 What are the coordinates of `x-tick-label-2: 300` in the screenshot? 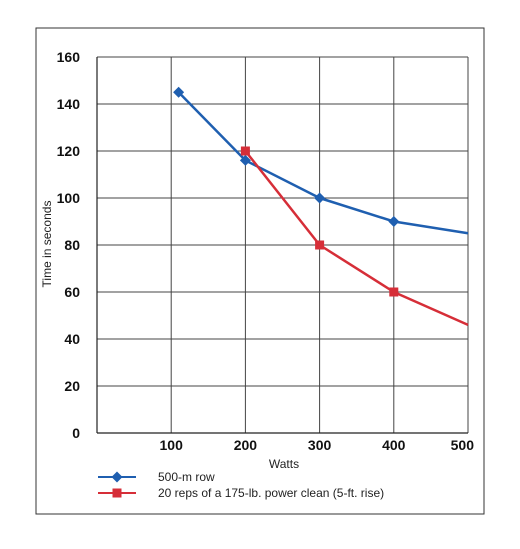 It's located at (320, 445).